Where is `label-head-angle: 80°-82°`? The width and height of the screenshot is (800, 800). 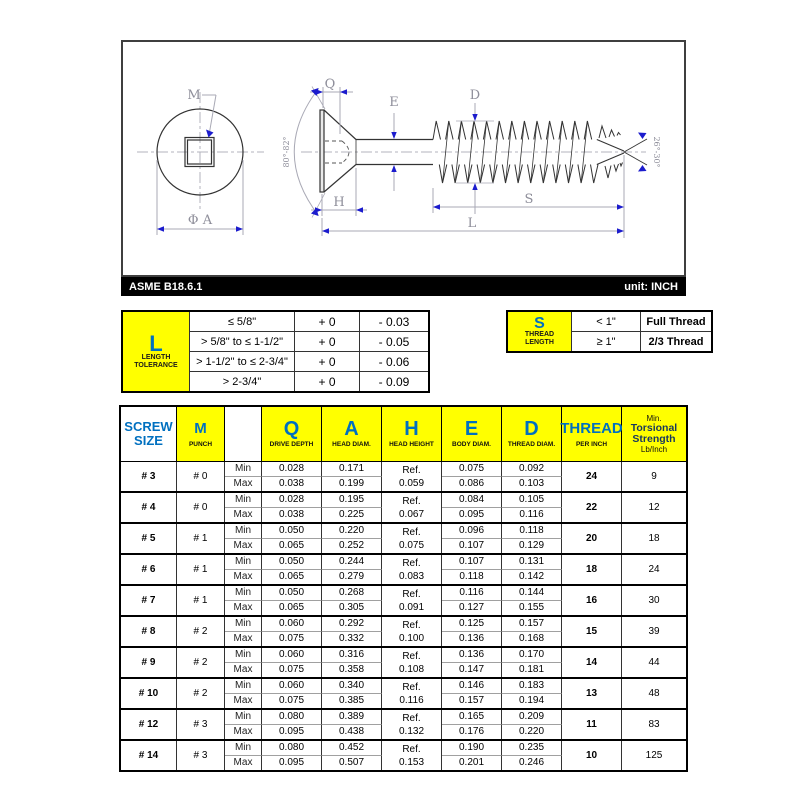 label-head-angle: 80°-82° is located at coordinates (286, 151).